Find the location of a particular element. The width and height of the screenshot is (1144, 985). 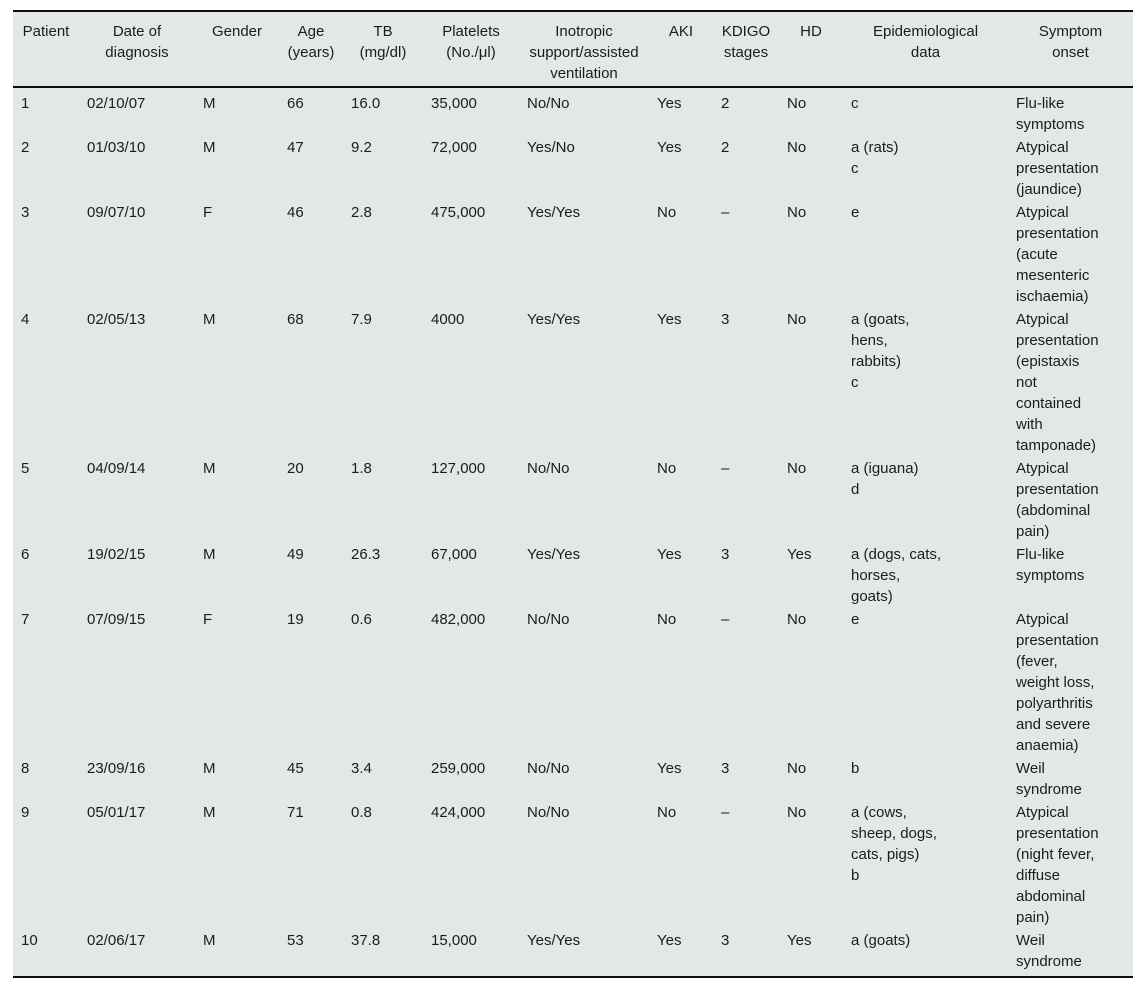

table-cell-patient: 3 is located at coordinates (25, 212).